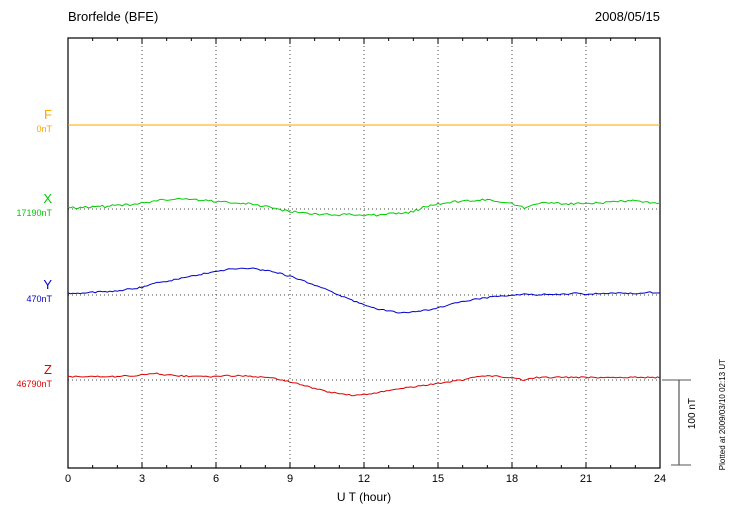  What do you see at coordinates (216, 479) in the screenshot?
I see `x-tick-label-6: 6` at bounding box center [216, 479].